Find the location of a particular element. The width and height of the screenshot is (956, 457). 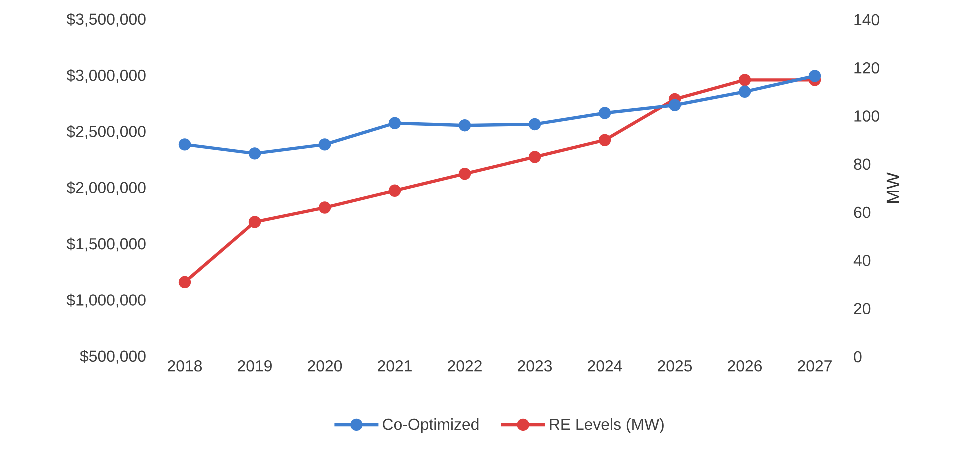

y2-tick-label: 140 is located at coordinates (867, 20).